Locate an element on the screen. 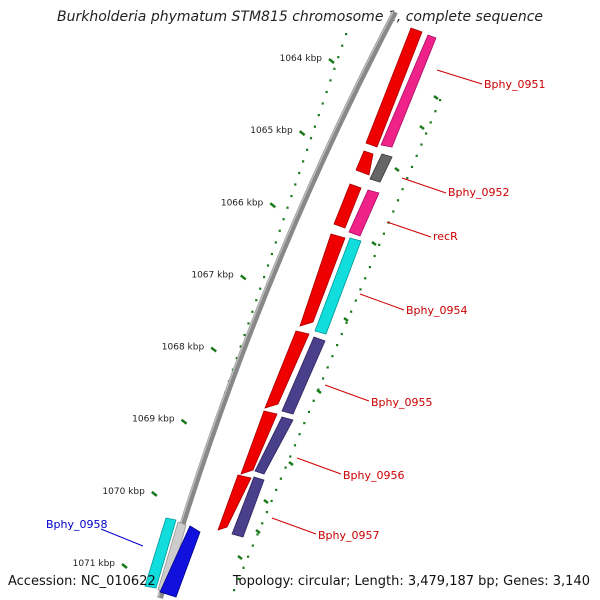 This screenshot has width=600, height=600. tick-label: 1071 kbp is located at coordinates (94, 564).